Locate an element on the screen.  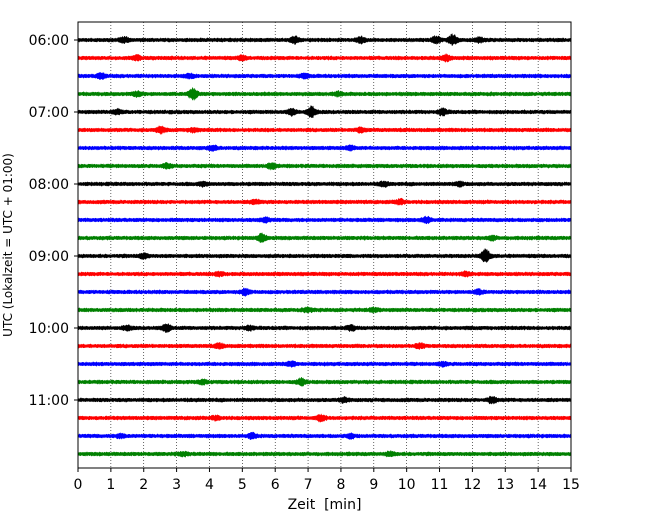
x-tick-label: 14 is located at coordinates (538, 485).